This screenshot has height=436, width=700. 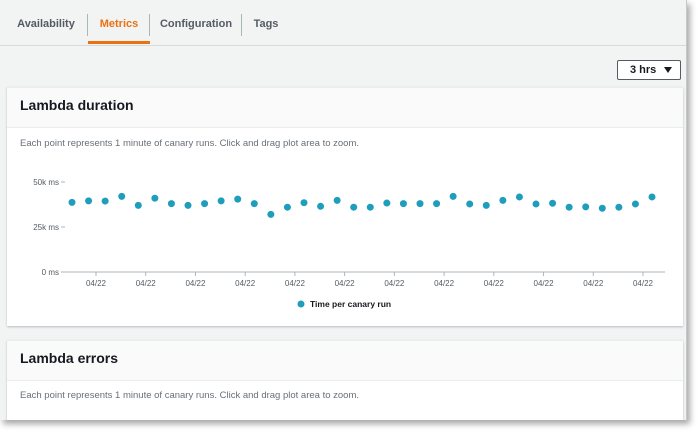 What do you see at coordinates (119, 24) in the screenshot?
I see `tab-metrics: Metrics` at bounding box center [119, 24].